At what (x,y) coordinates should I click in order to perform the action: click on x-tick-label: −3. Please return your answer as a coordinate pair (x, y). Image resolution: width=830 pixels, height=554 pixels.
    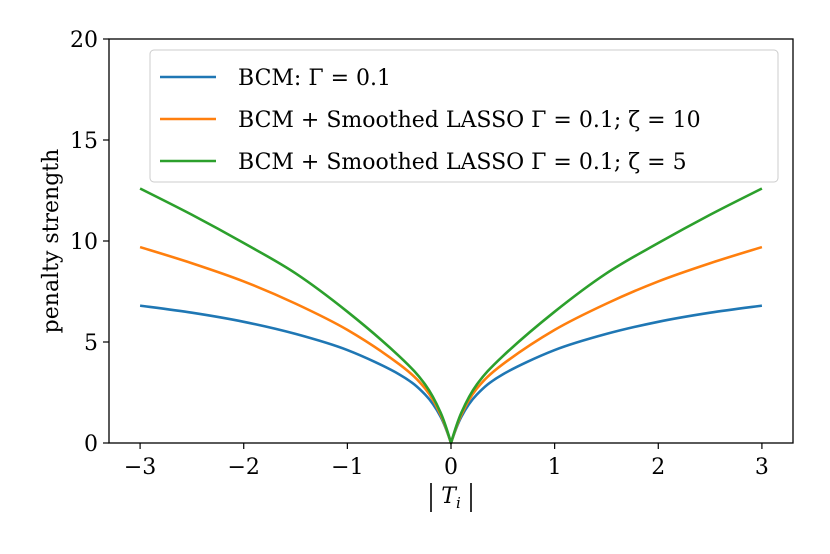
    Looking at the image, I should click on (140, 467).